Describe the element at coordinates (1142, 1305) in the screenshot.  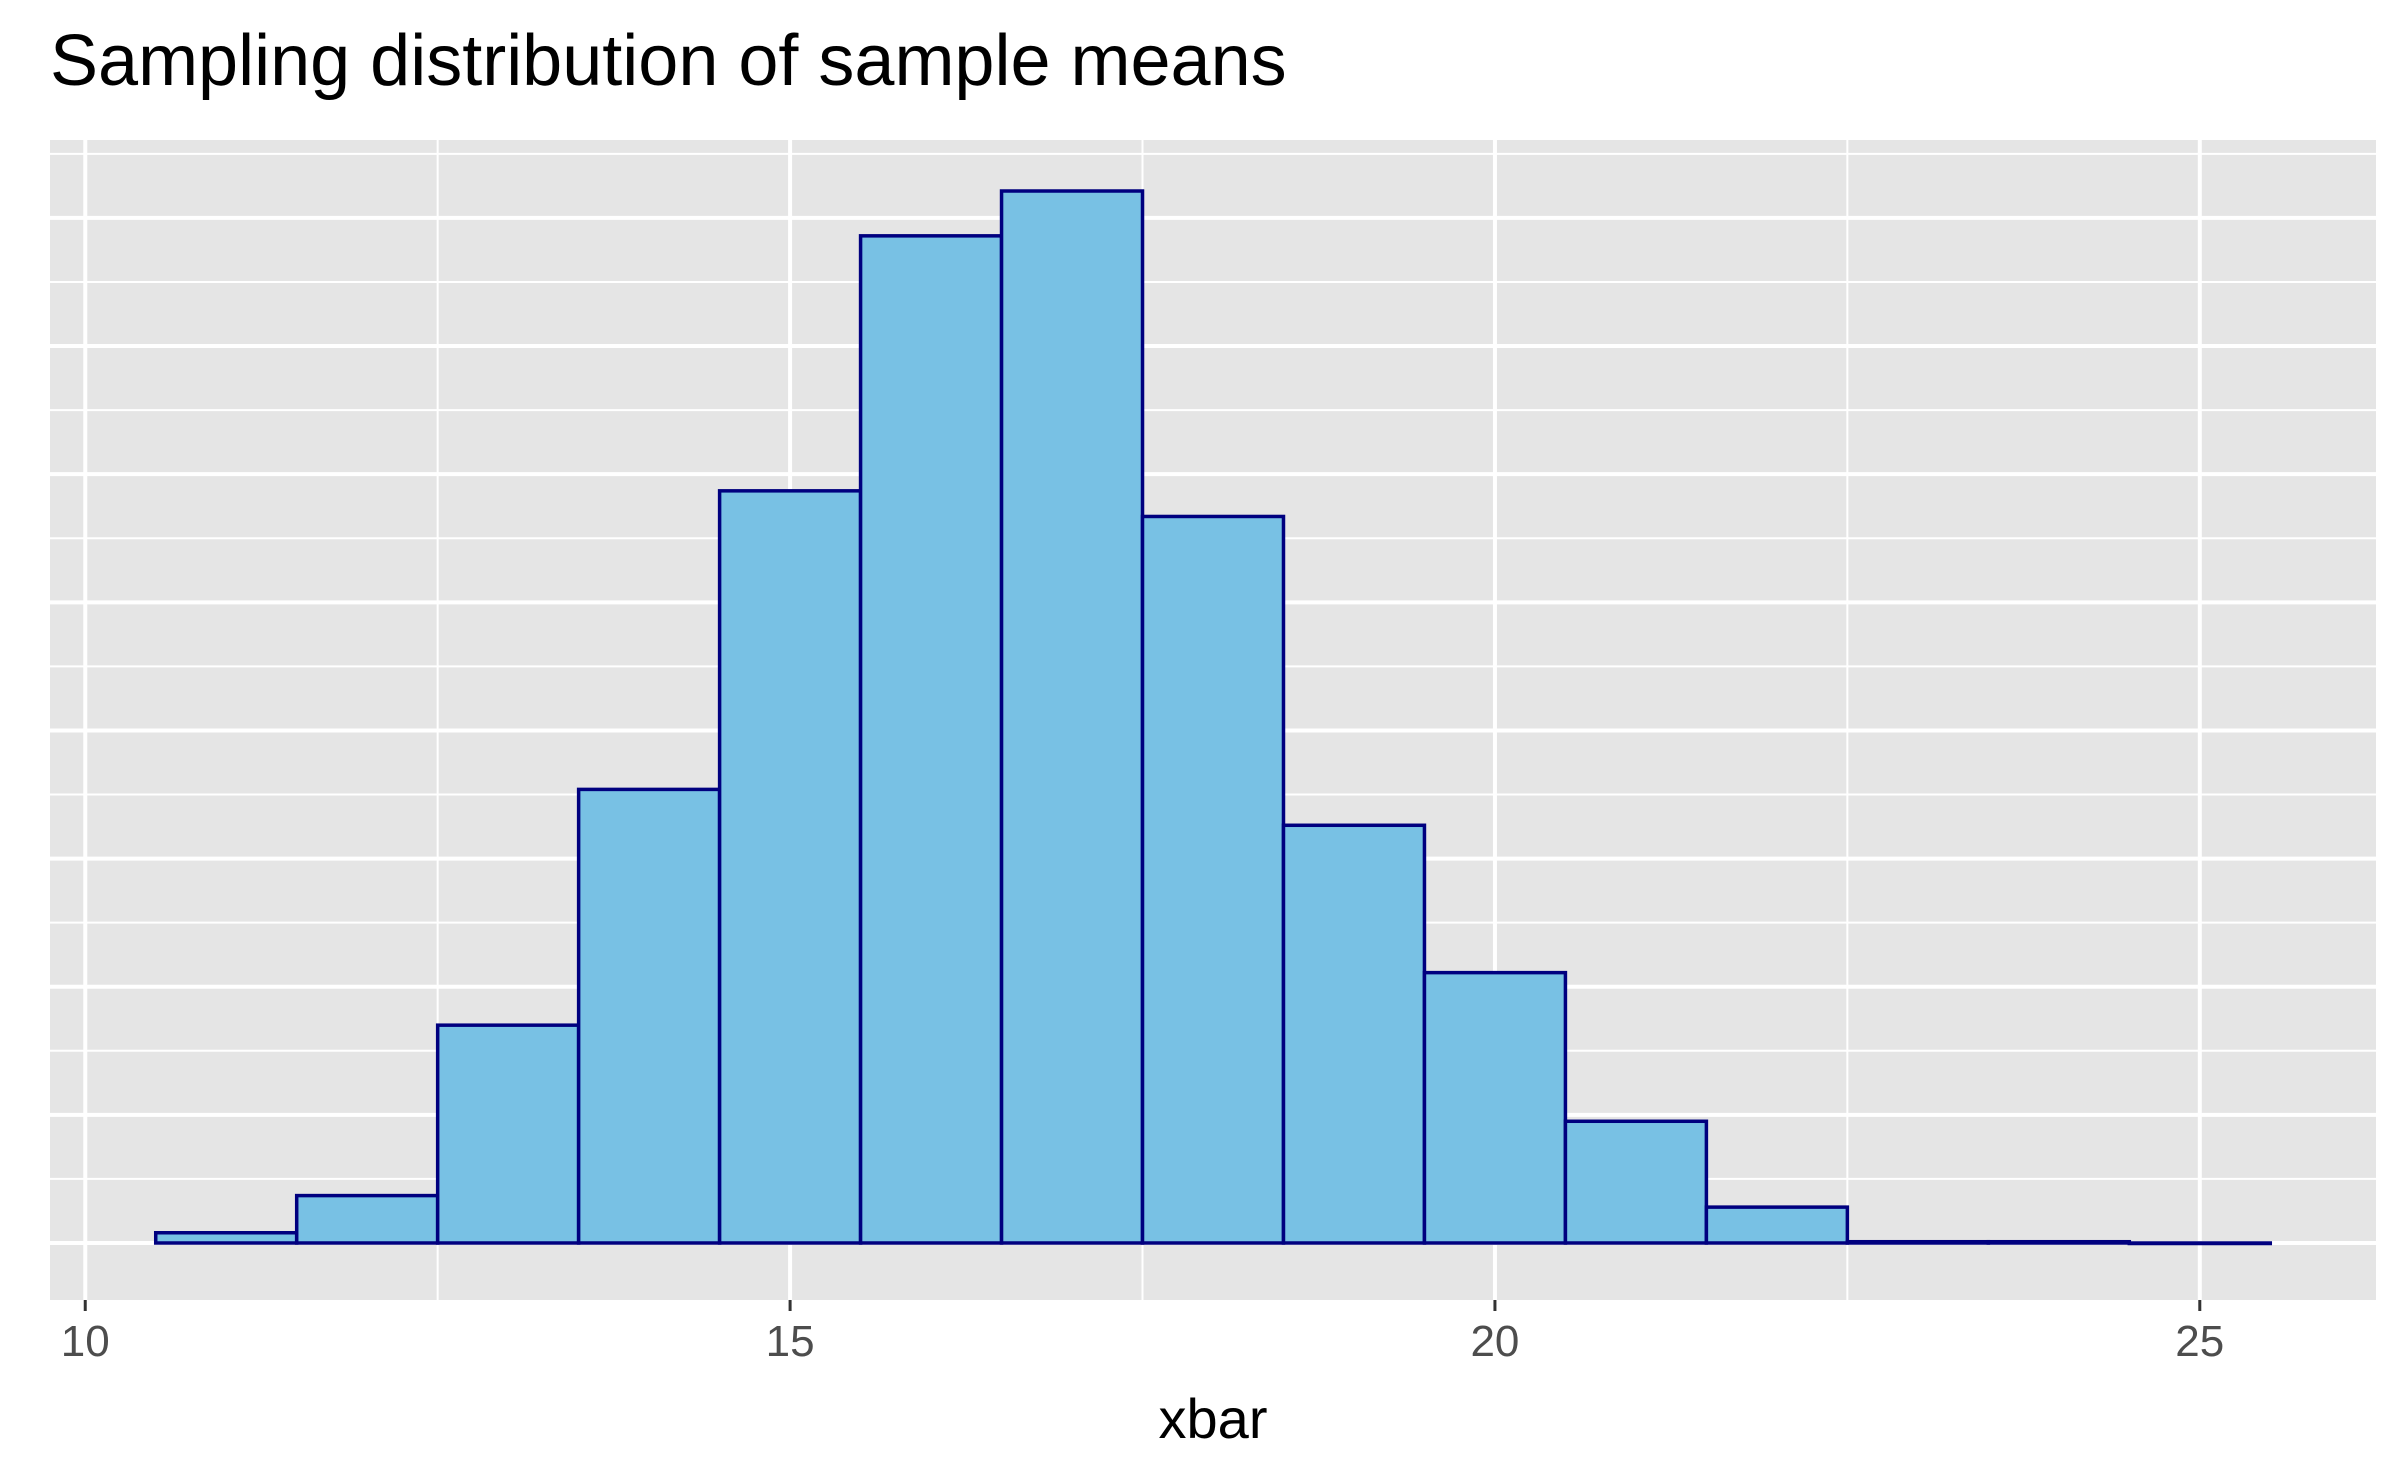
I see `x-axis-ticks` at that location.